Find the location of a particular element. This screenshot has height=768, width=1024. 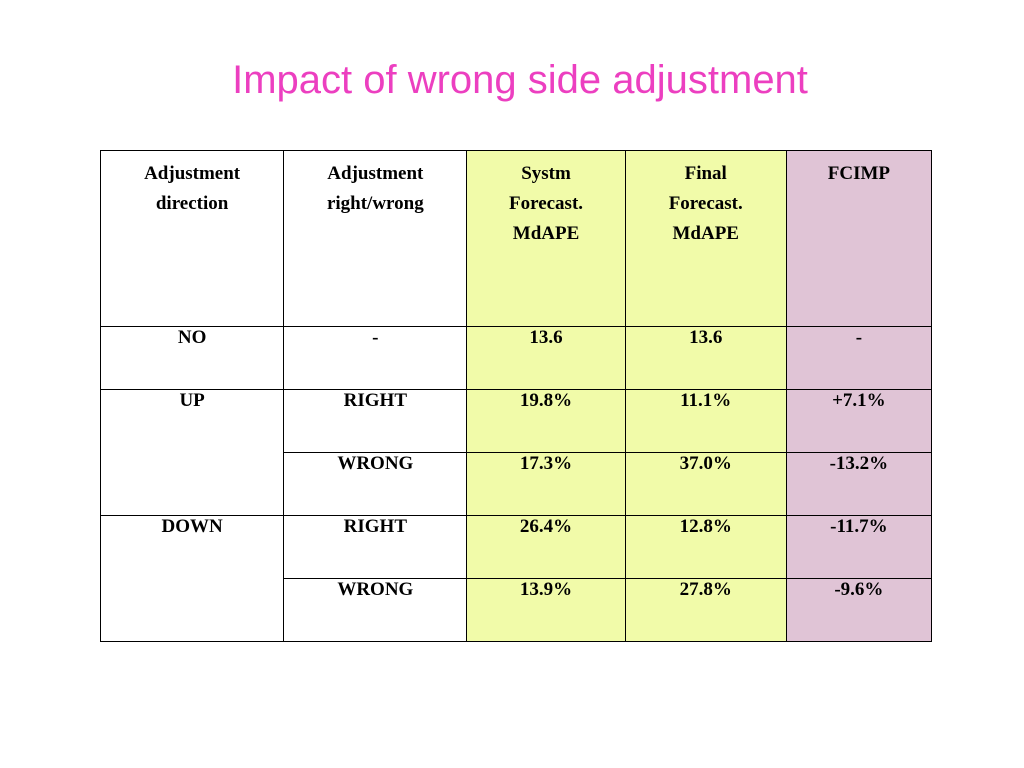

table-row-up-right: UP RIGHT 19.8% 11.1% +7.1% is located at coordinates (516, 452).